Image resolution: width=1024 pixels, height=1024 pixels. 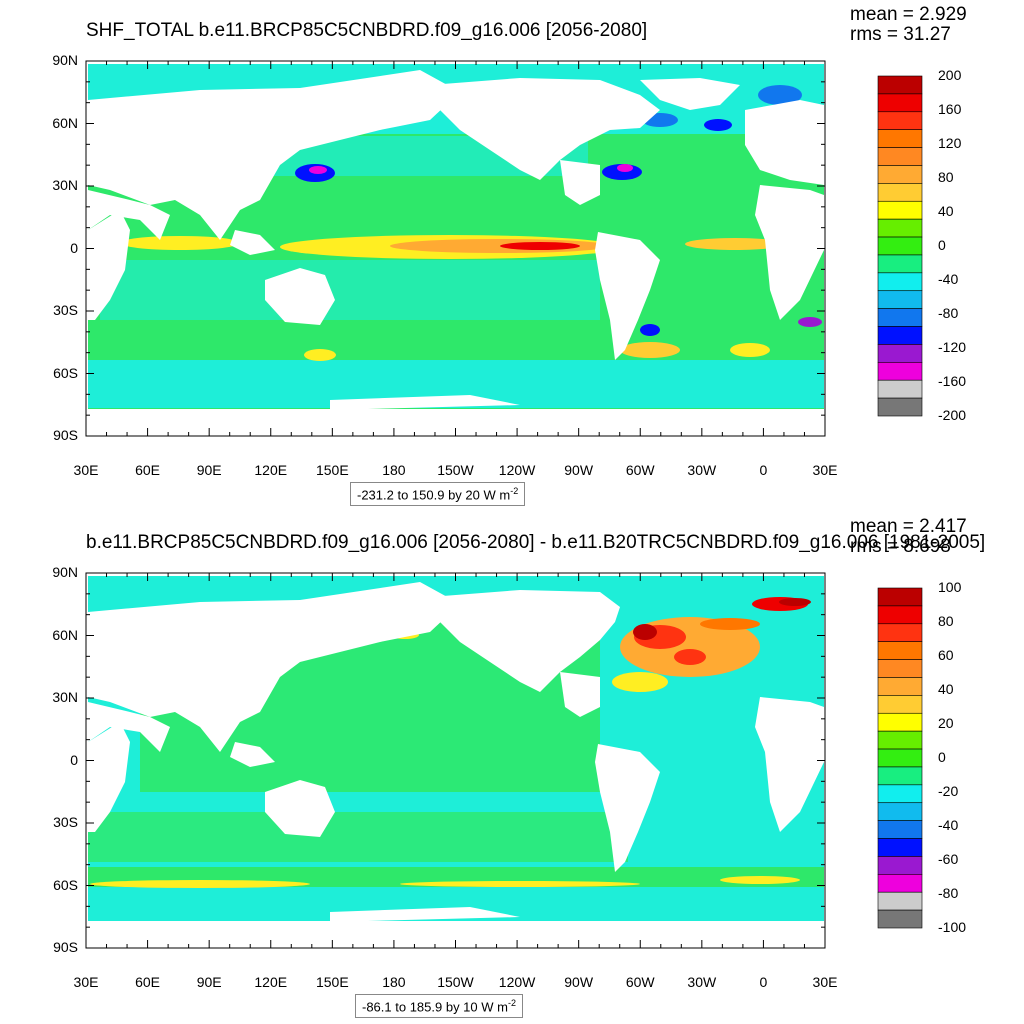 What do you see at coordinates (950, 587) in the screenshot?
I see `colorbar-label: 100` at bounding box center [950, 587].